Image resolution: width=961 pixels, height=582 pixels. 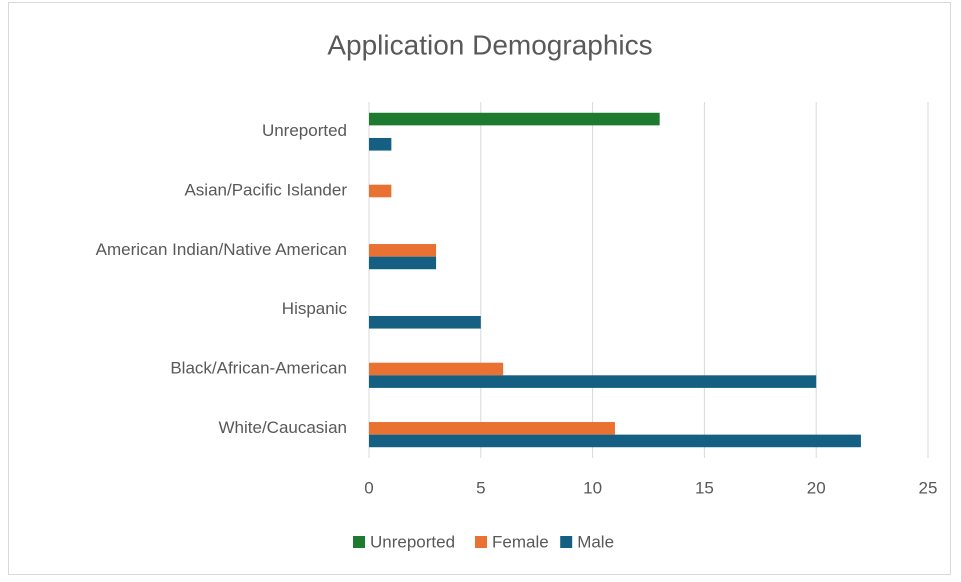 I want to click on x-tick-label: 0, so click(x=368, y=487).